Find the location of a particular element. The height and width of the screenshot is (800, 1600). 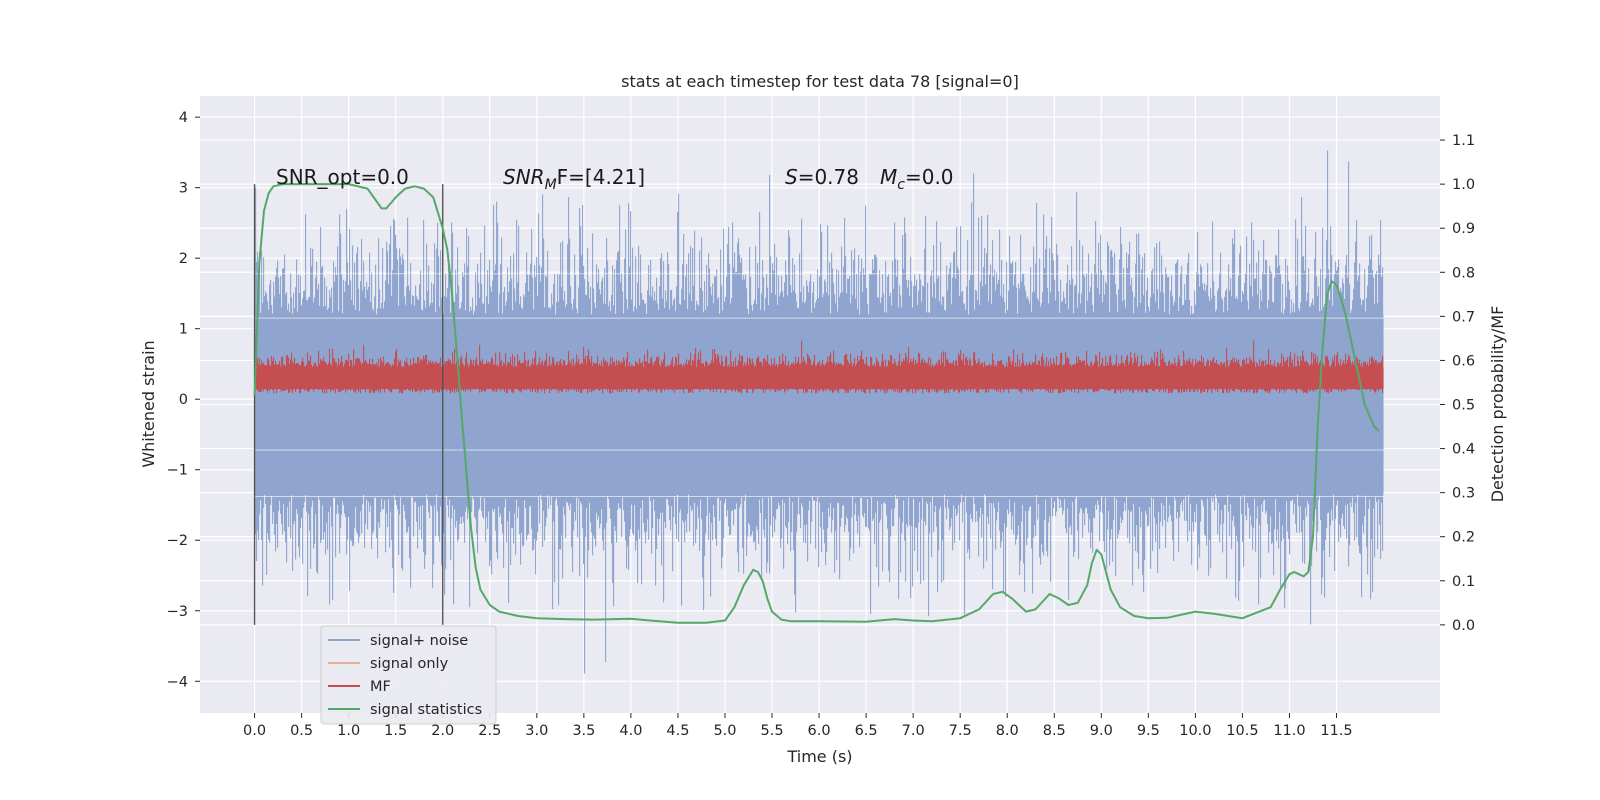

annotation-mc: Mc=0.0 is located at coordinates (917, 179).